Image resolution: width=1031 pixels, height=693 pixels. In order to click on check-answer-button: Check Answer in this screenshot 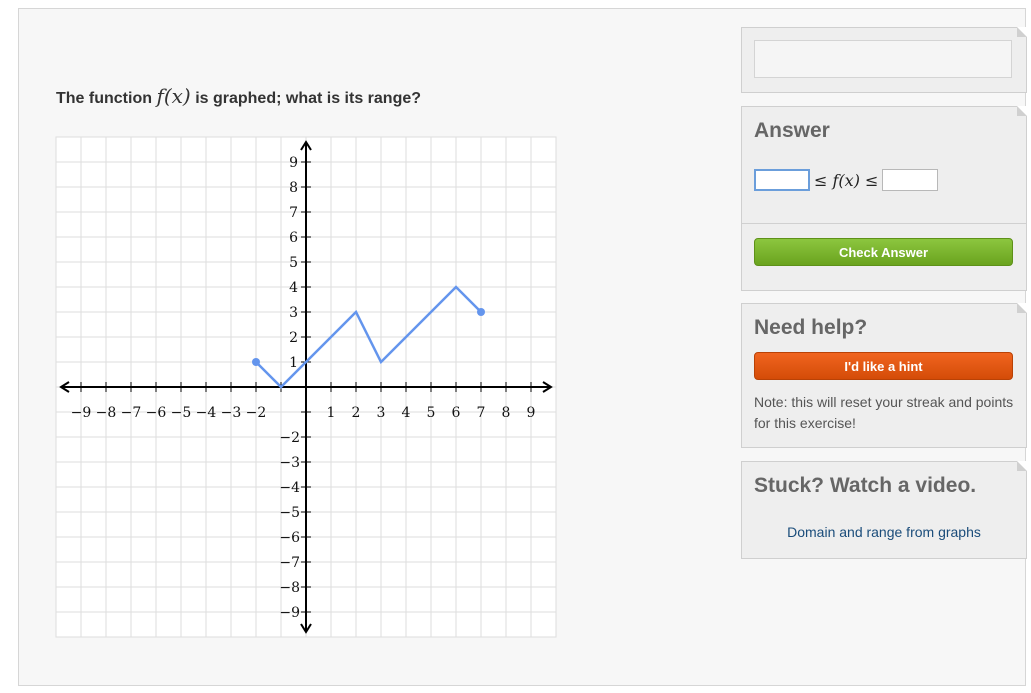, I will do `click(883, 252)`.